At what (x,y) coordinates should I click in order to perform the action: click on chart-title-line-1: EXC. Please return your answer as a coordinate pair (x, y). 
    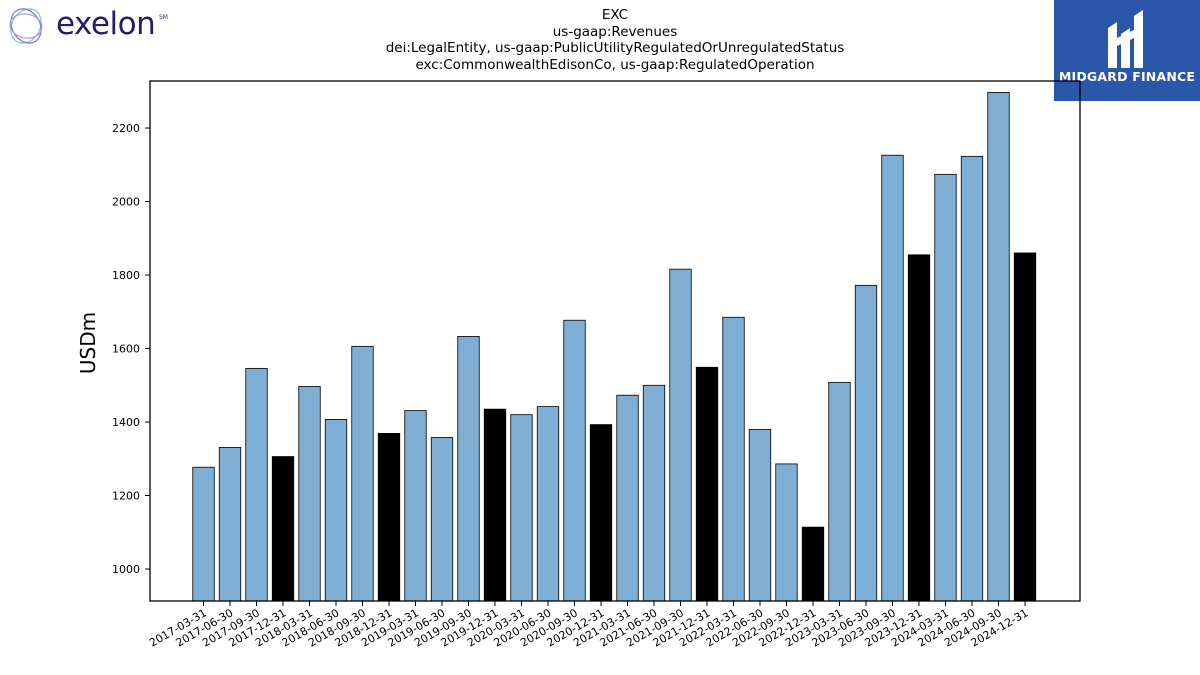
    Looking at the image, I should click on (615, 15).